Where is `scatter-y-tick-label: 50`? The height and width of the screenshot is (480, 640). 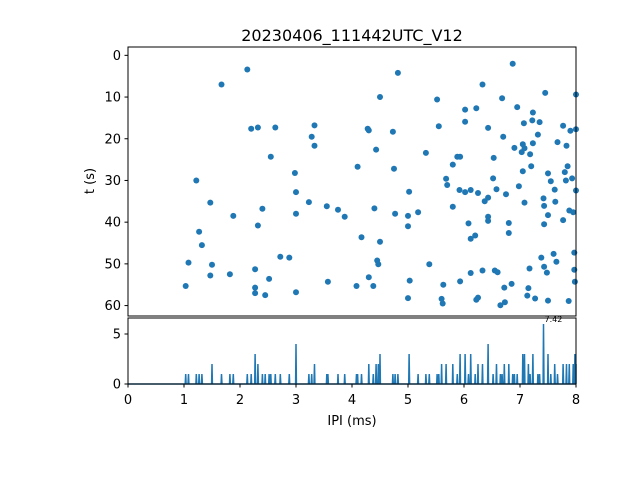
scatter-y-tick-label: 50 is located at coordinates (112, 264).